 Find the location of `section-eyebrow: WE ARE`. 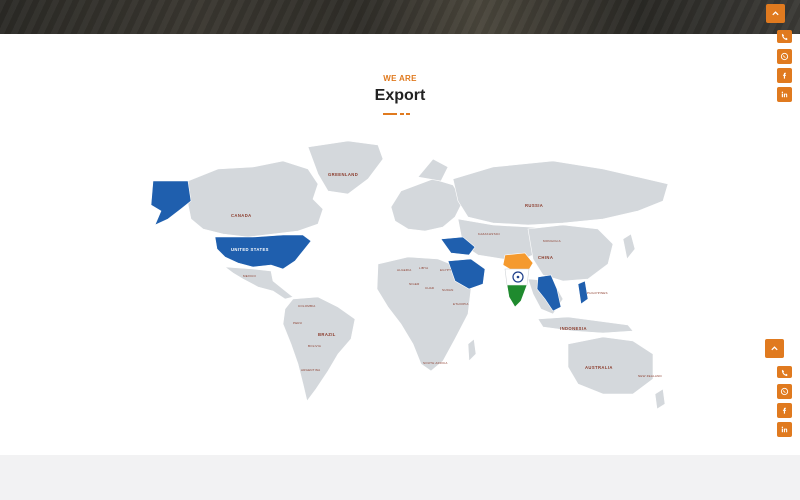

section-eyebrow: WE ARE is located at coordinates (400, 78).